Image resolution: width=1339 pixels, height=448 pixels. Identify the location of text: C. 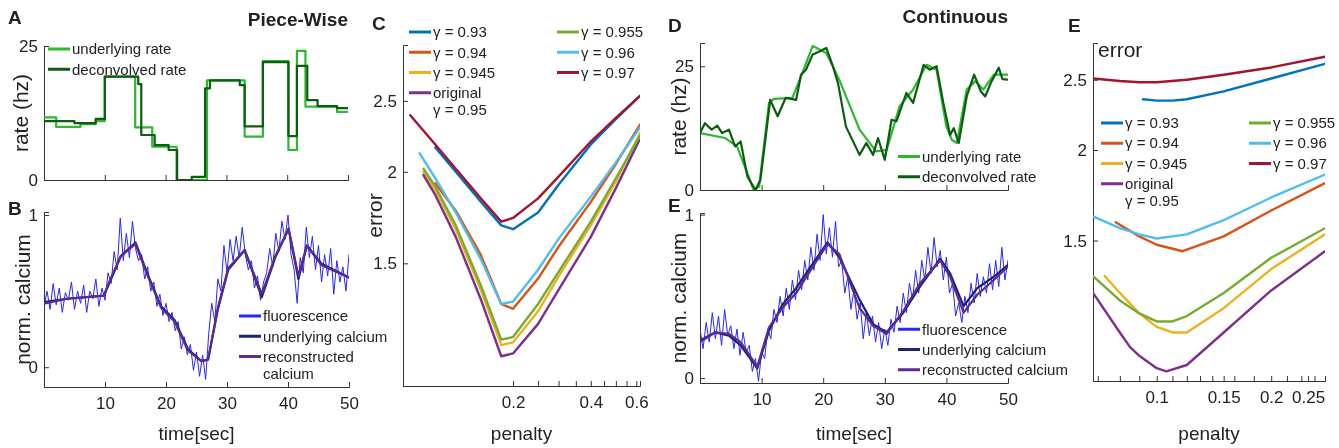
(379, 23).